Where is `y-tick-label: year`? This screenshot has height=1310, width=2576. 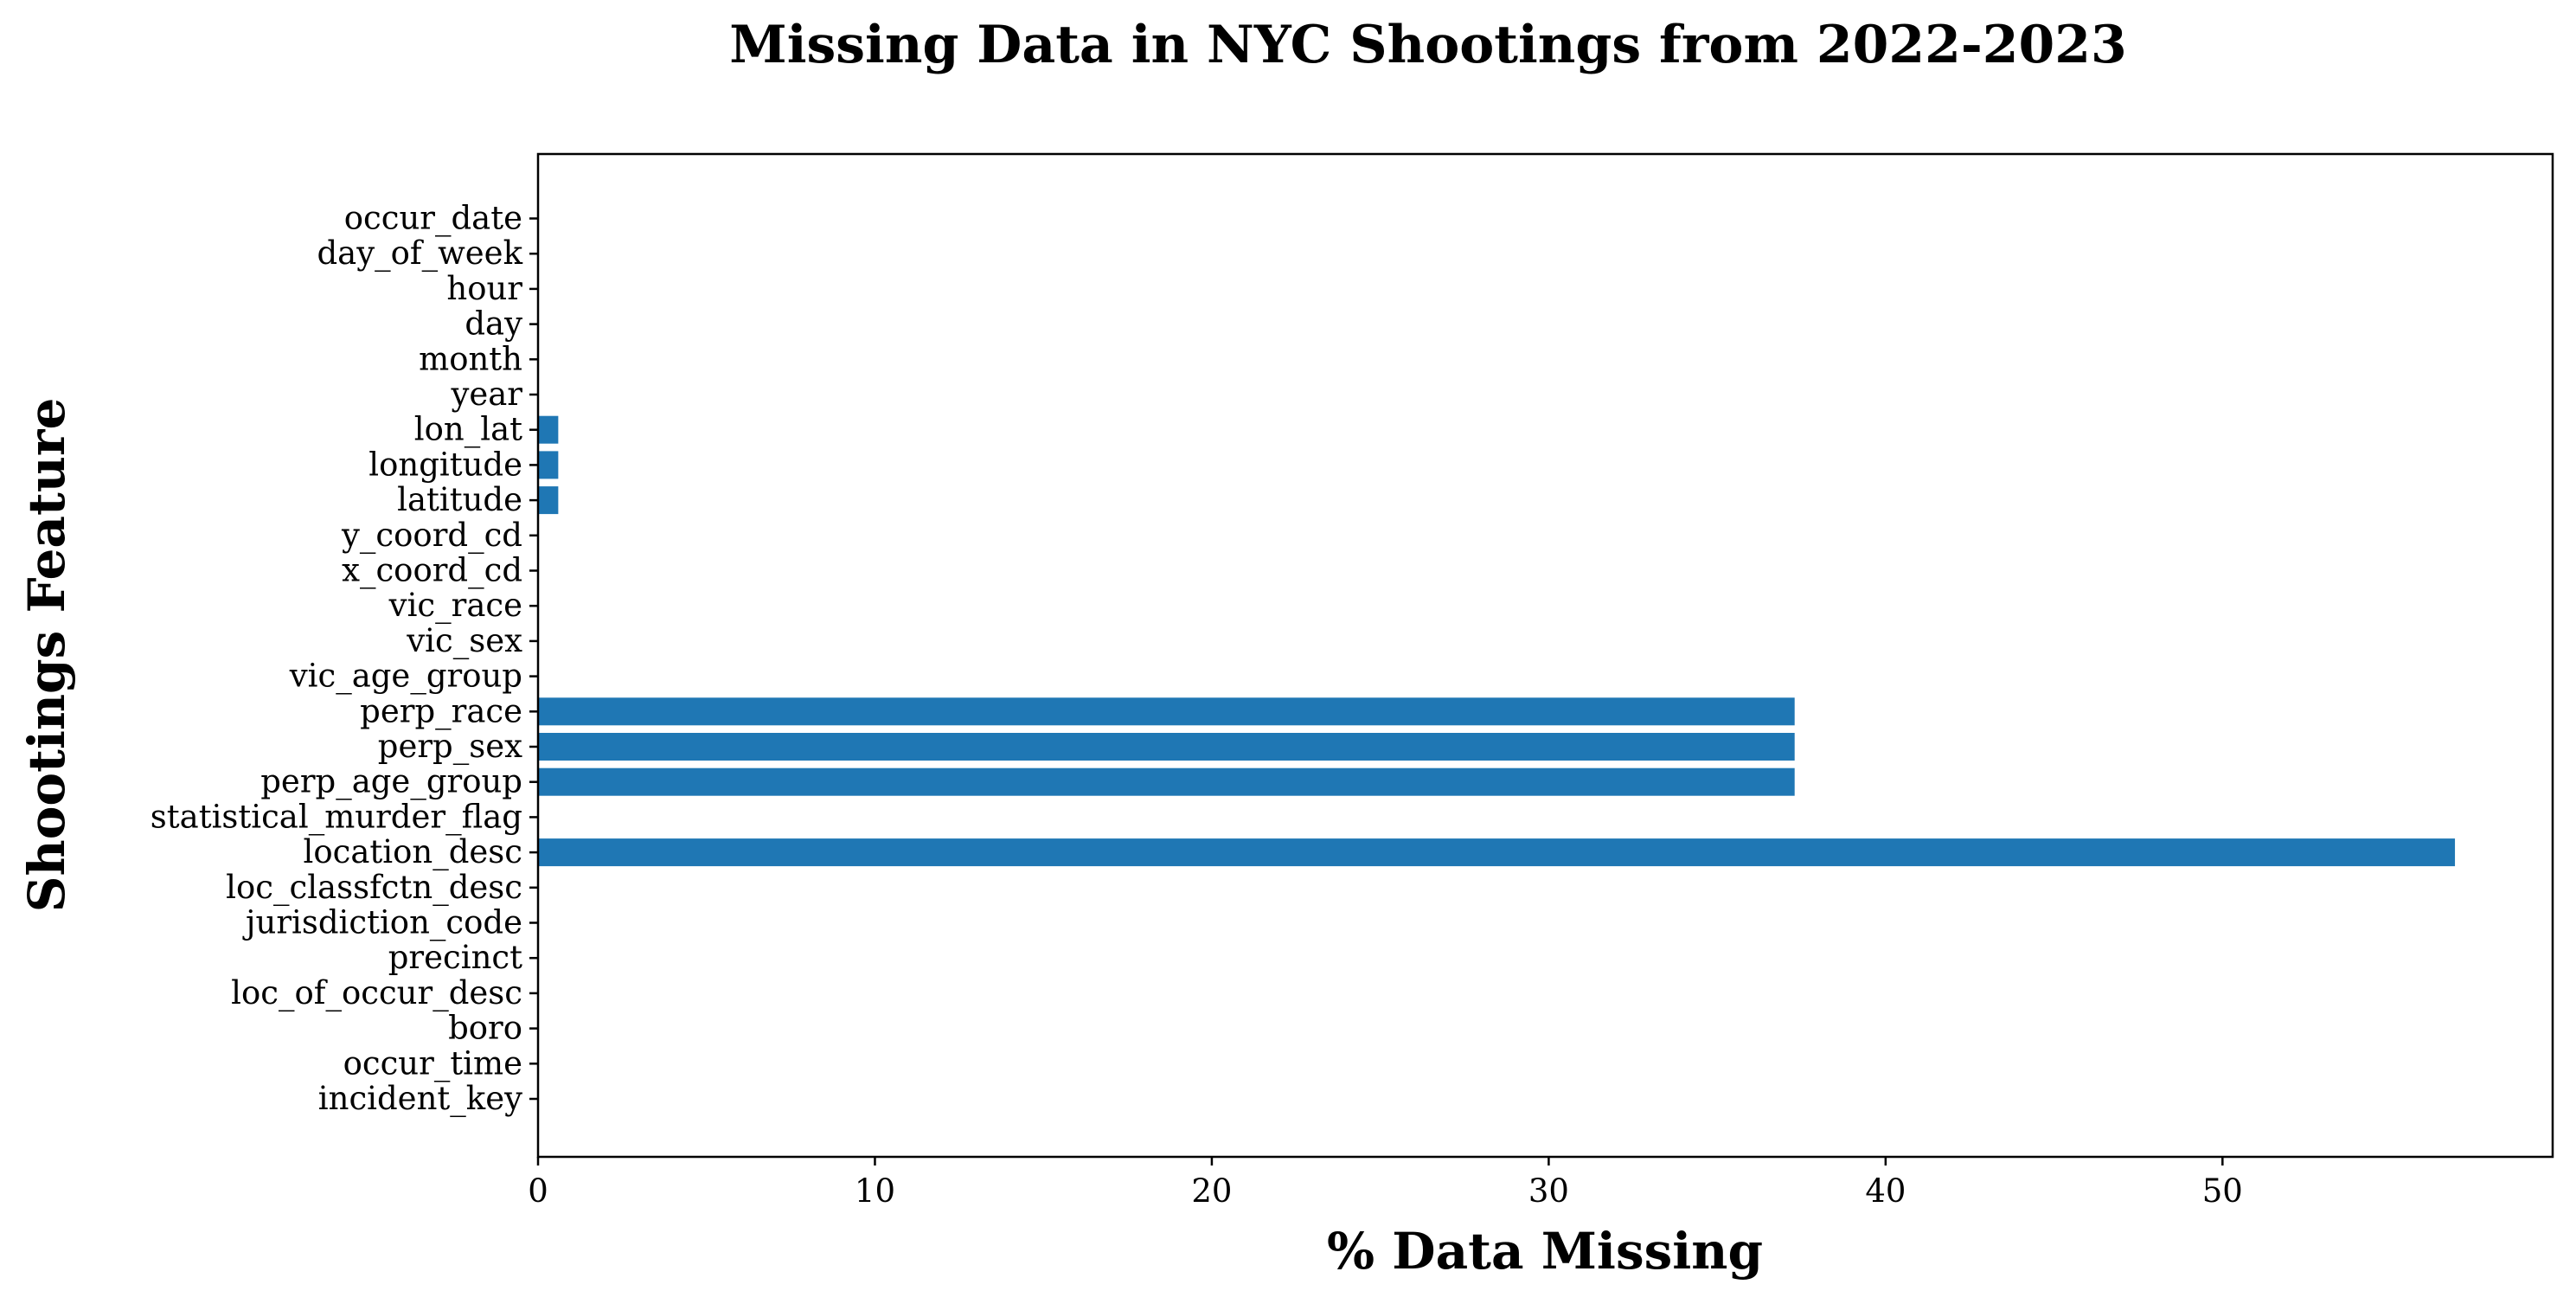 y-tick-label: year is located at coordinates (486, 394).